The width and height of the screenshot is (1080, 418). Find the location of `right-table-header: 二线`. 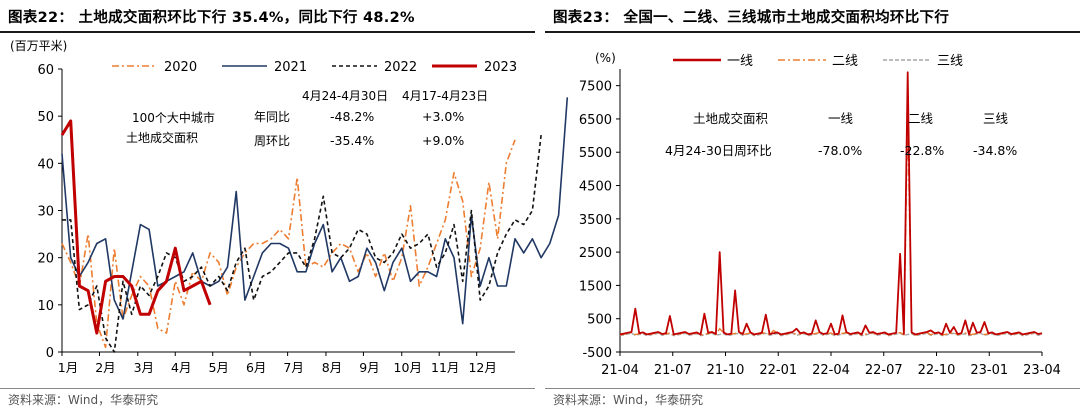

right-table-header: 二线 is located at coordinates (921, 118).